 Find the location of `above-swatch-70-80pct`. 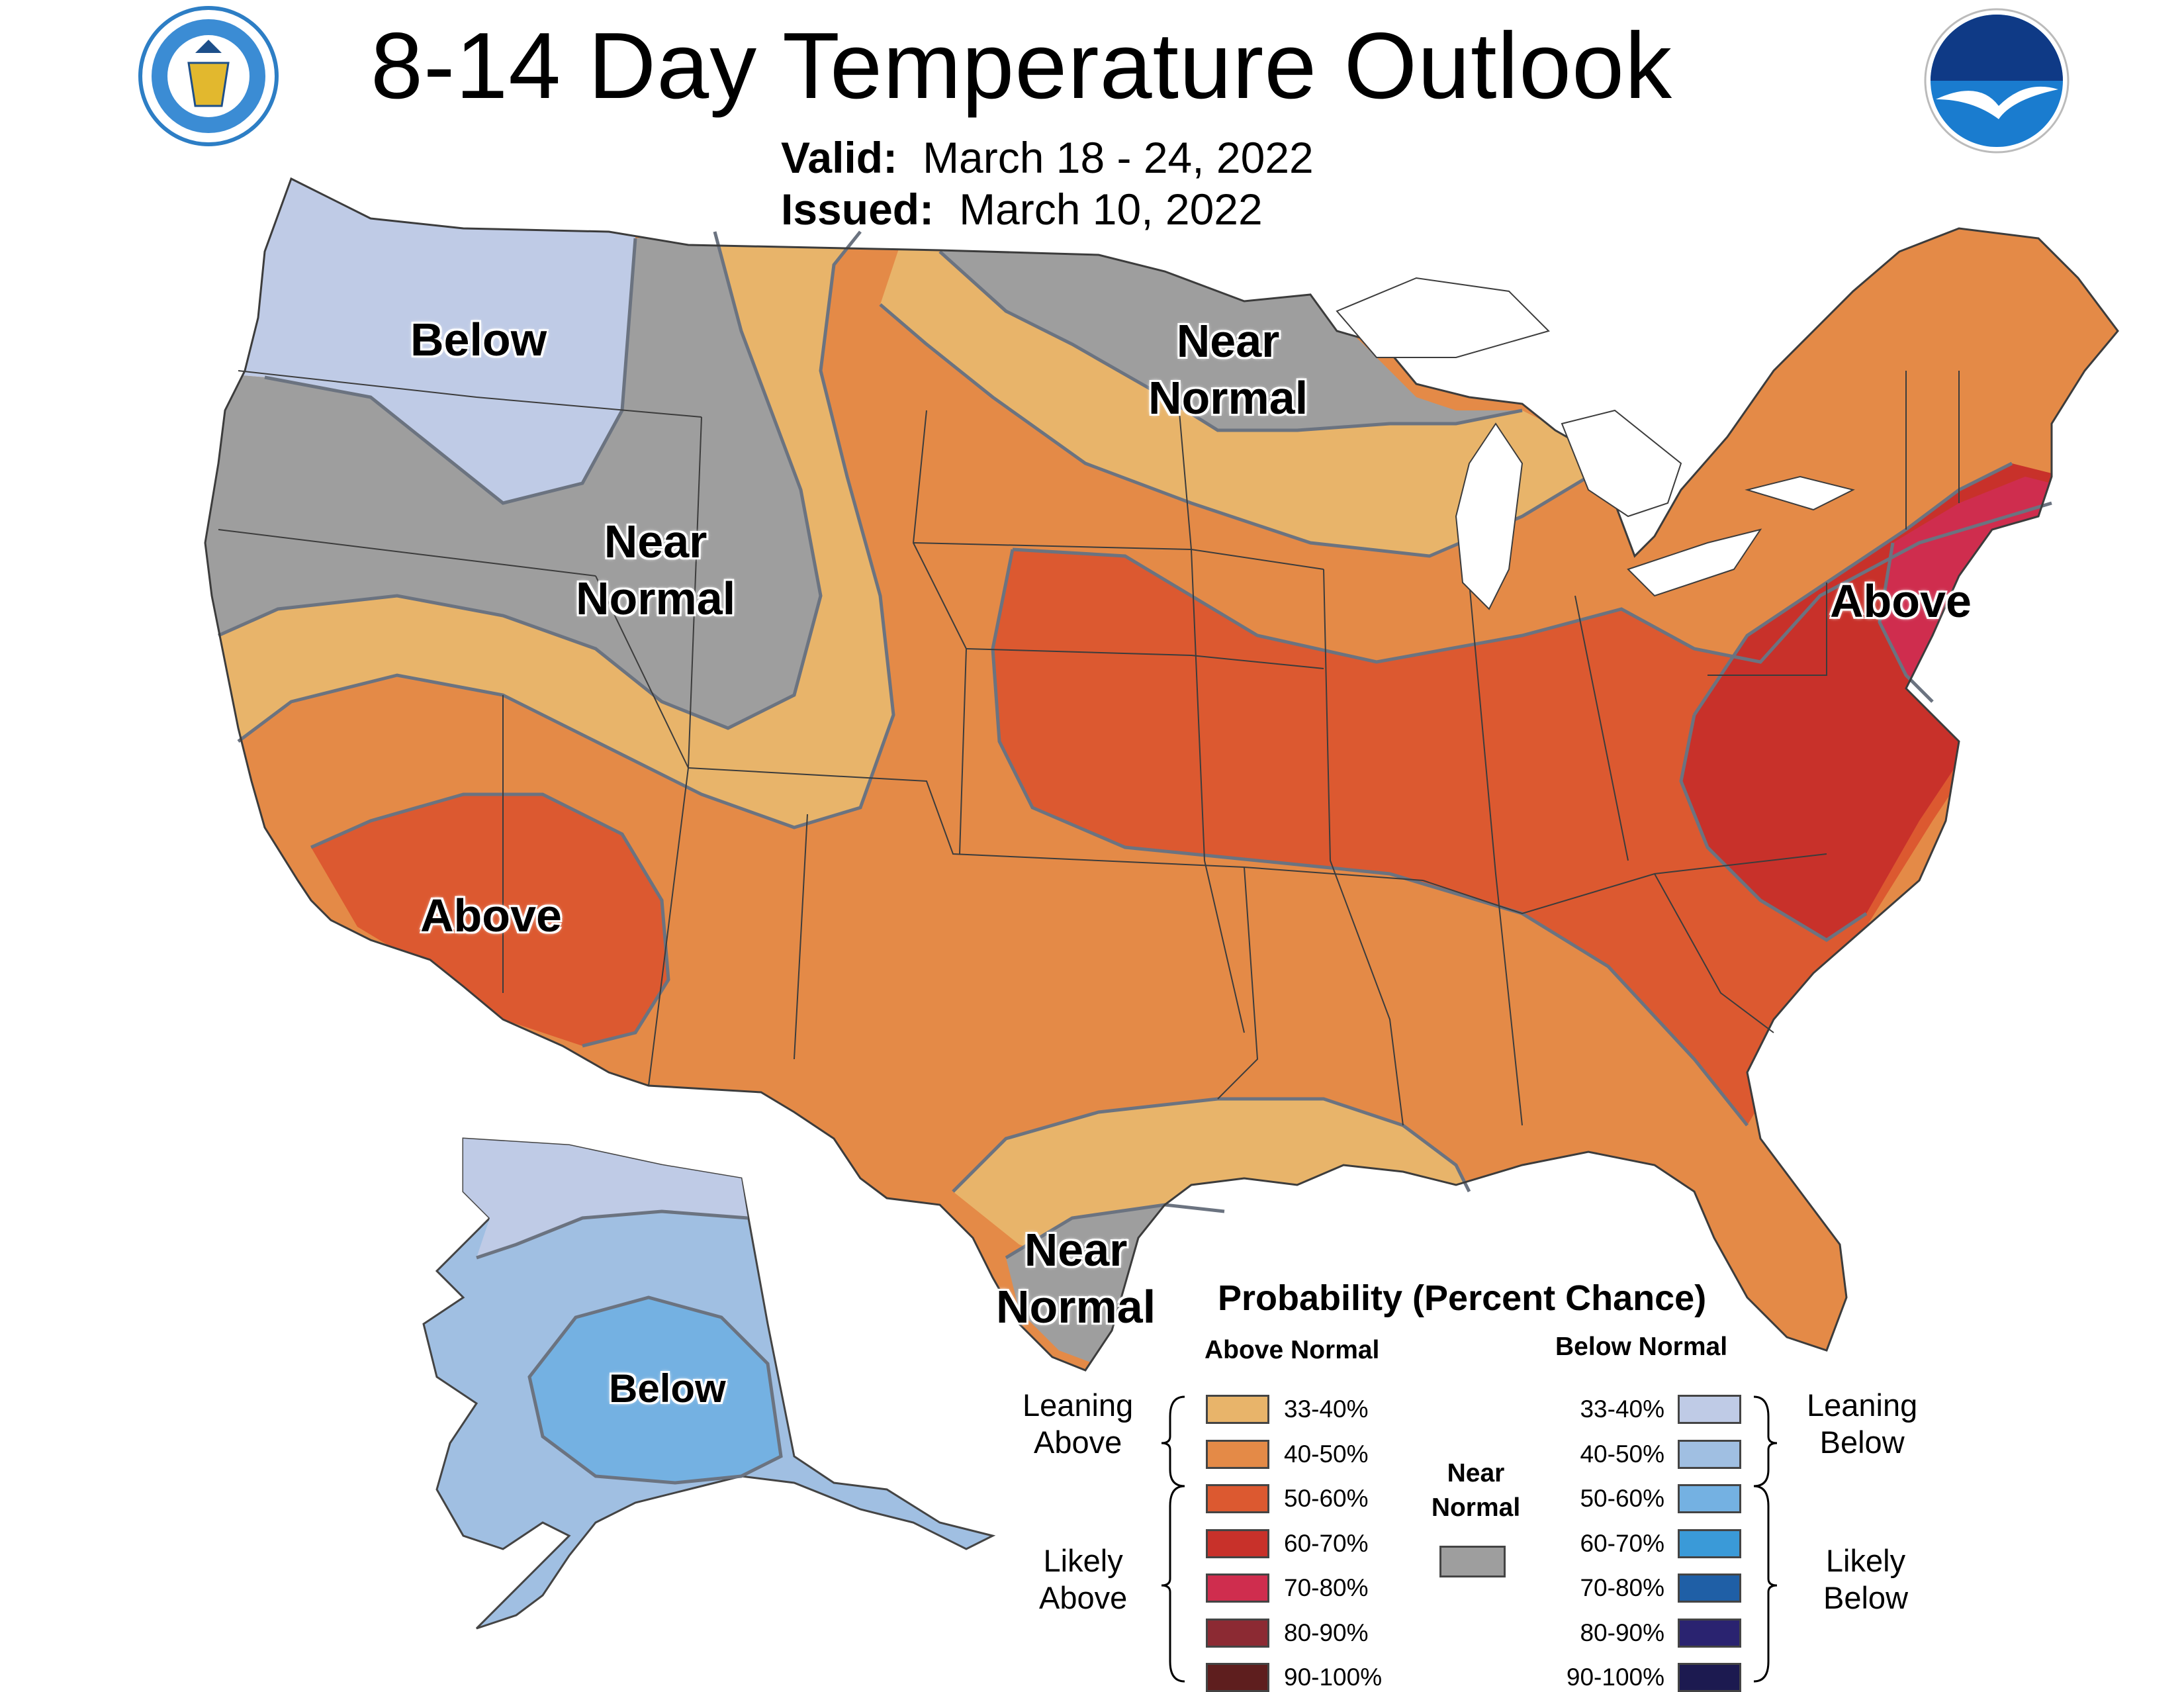

above-swatch-70-80pct is located at coordinates (1237, 1588).